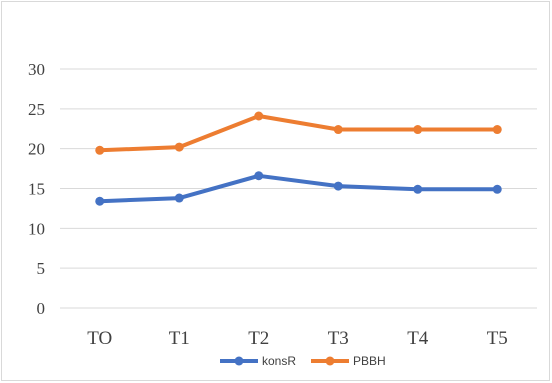 The image size is (552, 383). What do you see at coordinates (99, 338) in the screenshot?
I see `x-tick-label-TO: TO` at bounding box center [99, 338].